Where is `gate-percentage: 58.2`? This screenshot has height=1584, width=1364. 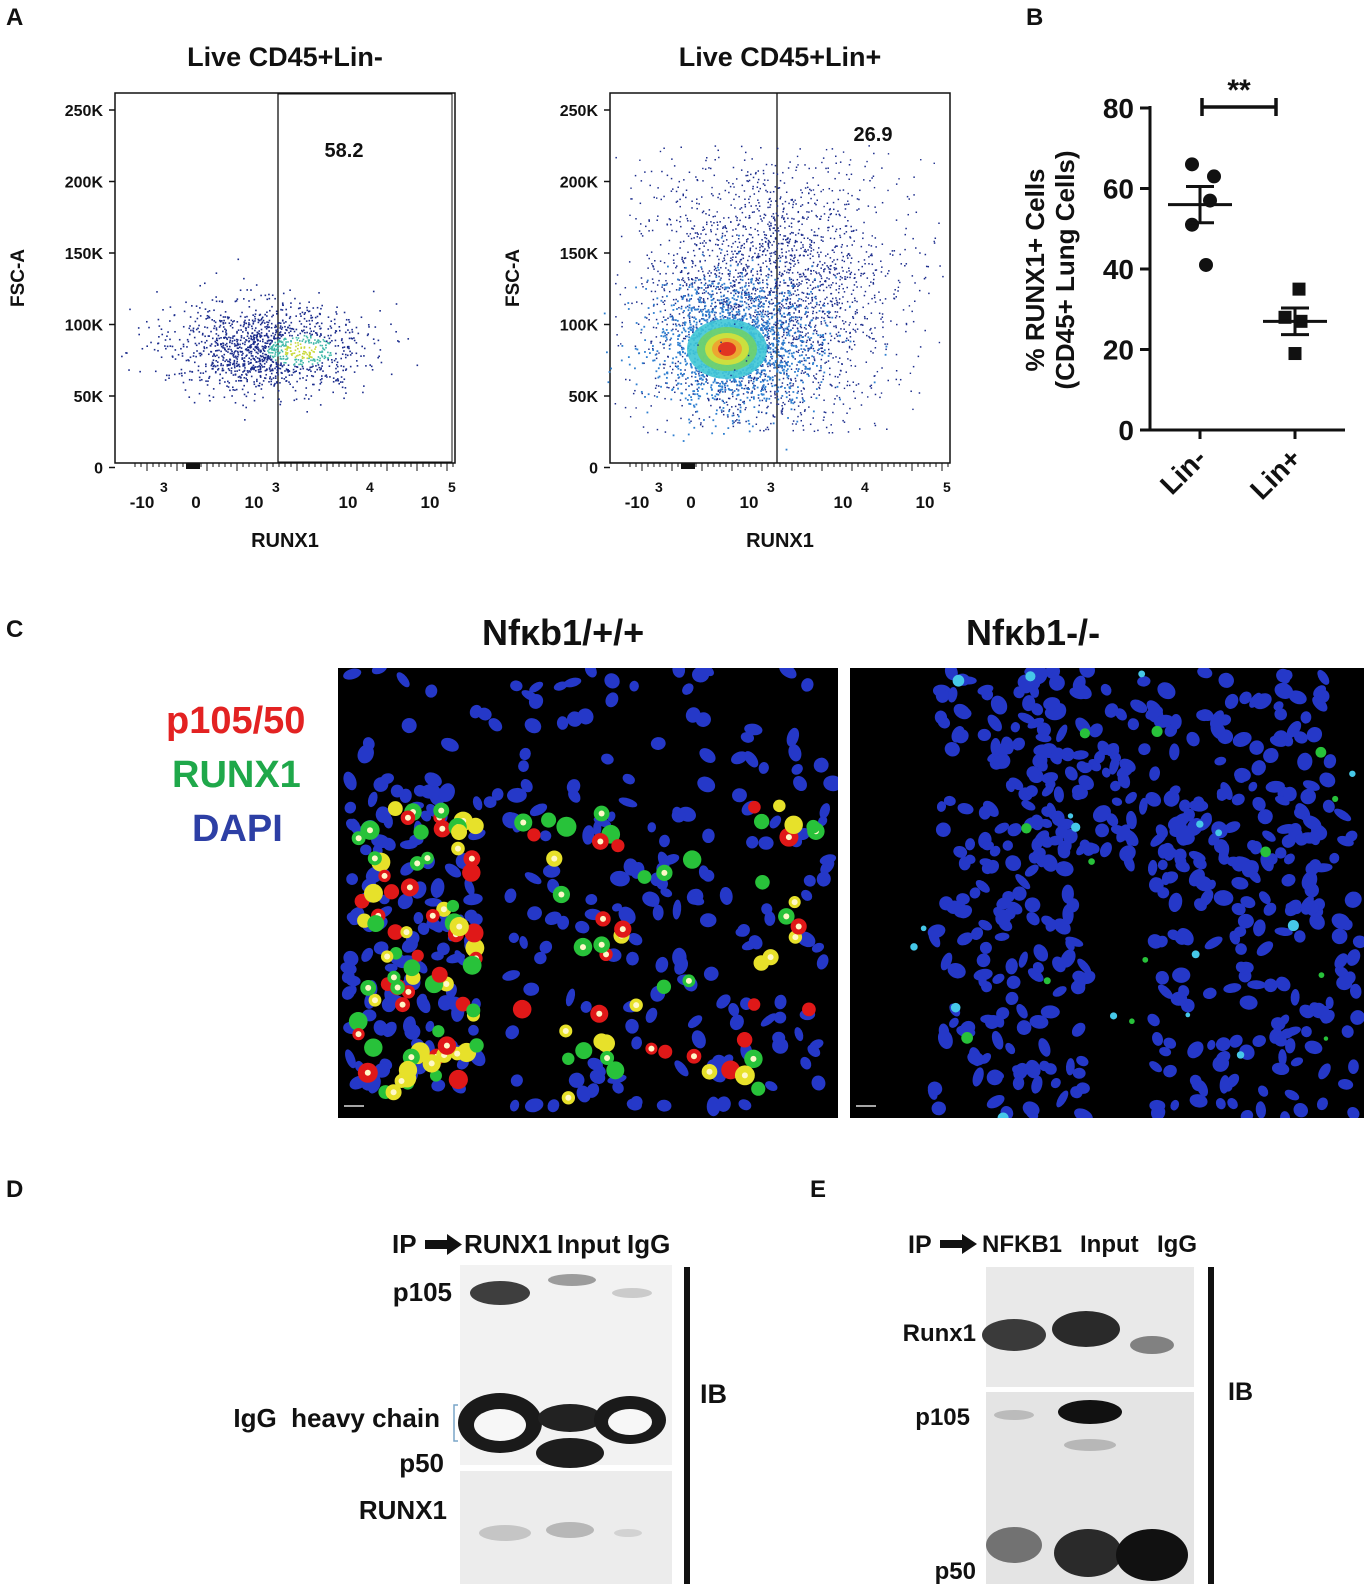
gate-percentage: 58.2 is located at coordinates (344, 151).